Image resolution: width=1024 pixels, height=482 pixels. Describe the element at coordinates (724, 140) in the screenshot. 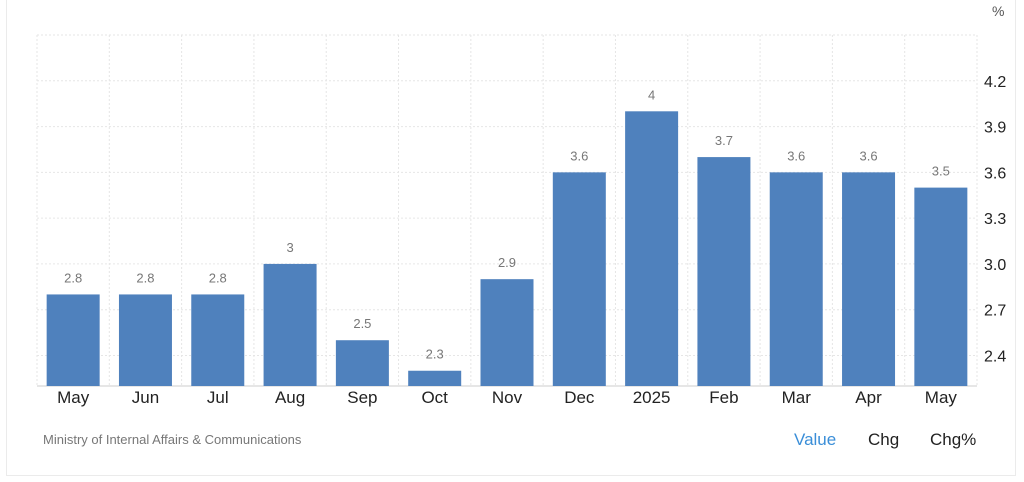

I see `data-label: 3.7` at that location.